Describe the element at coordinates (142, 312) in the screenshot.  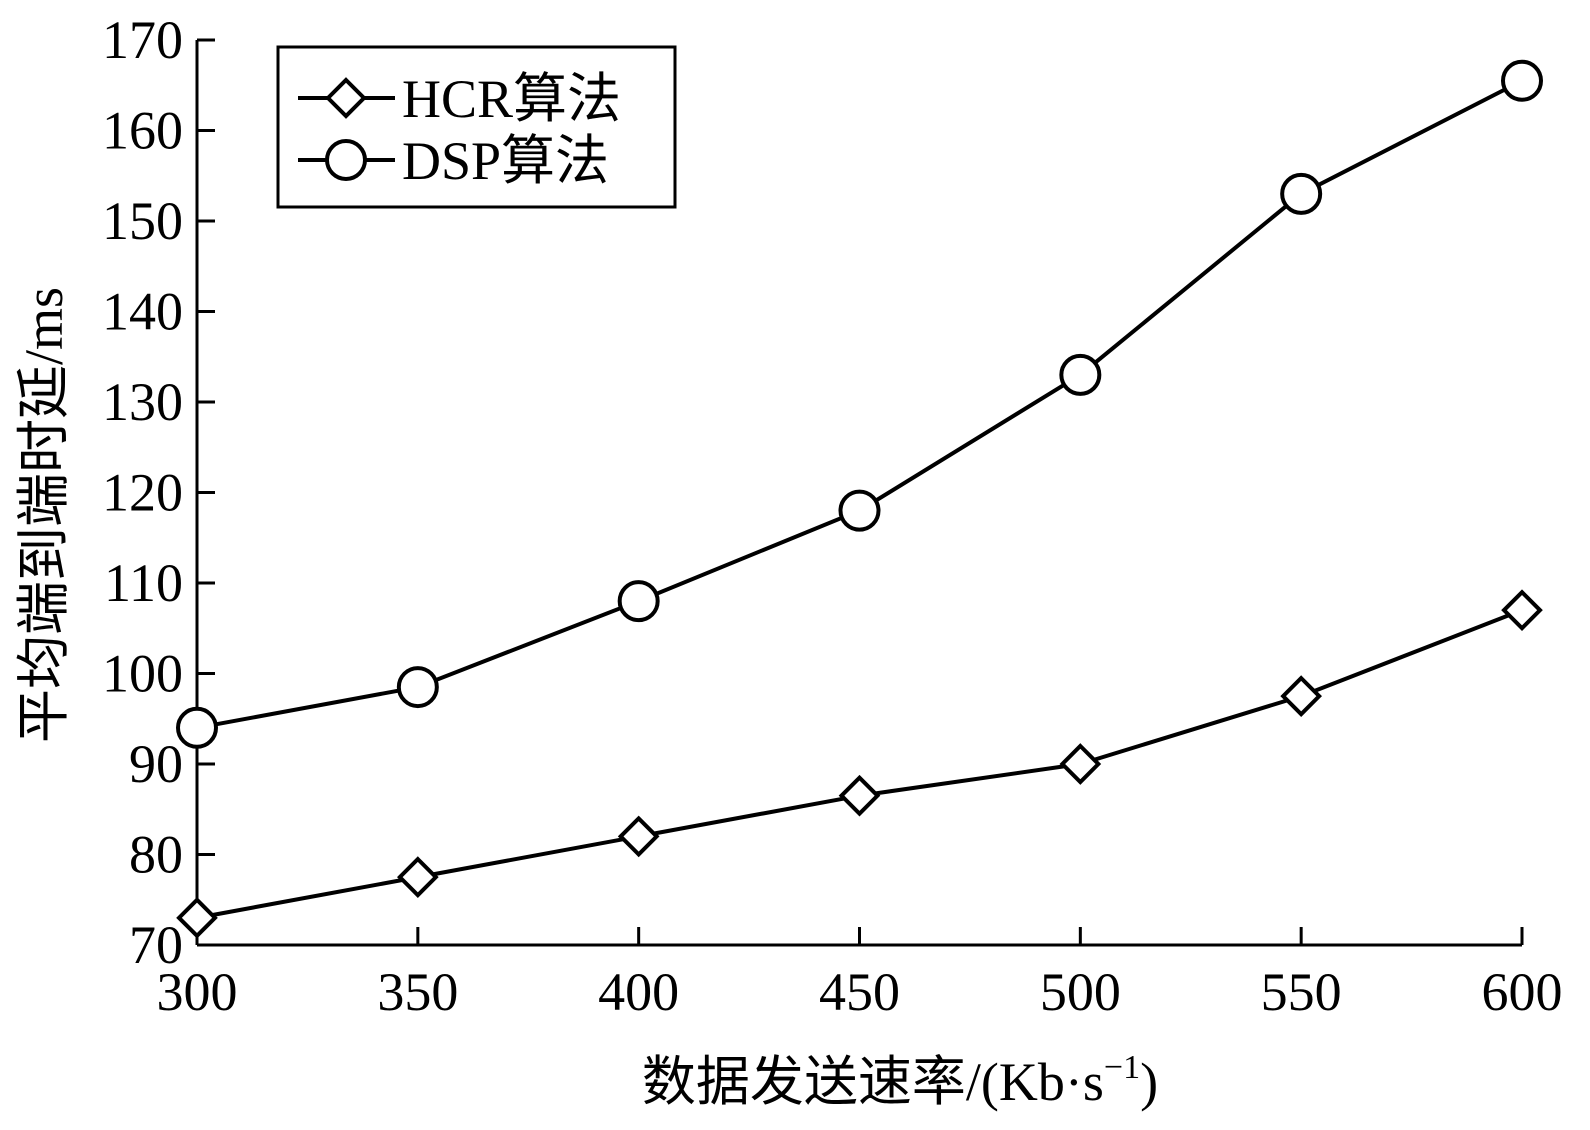
I see `y-tick-label: 140` at that location.